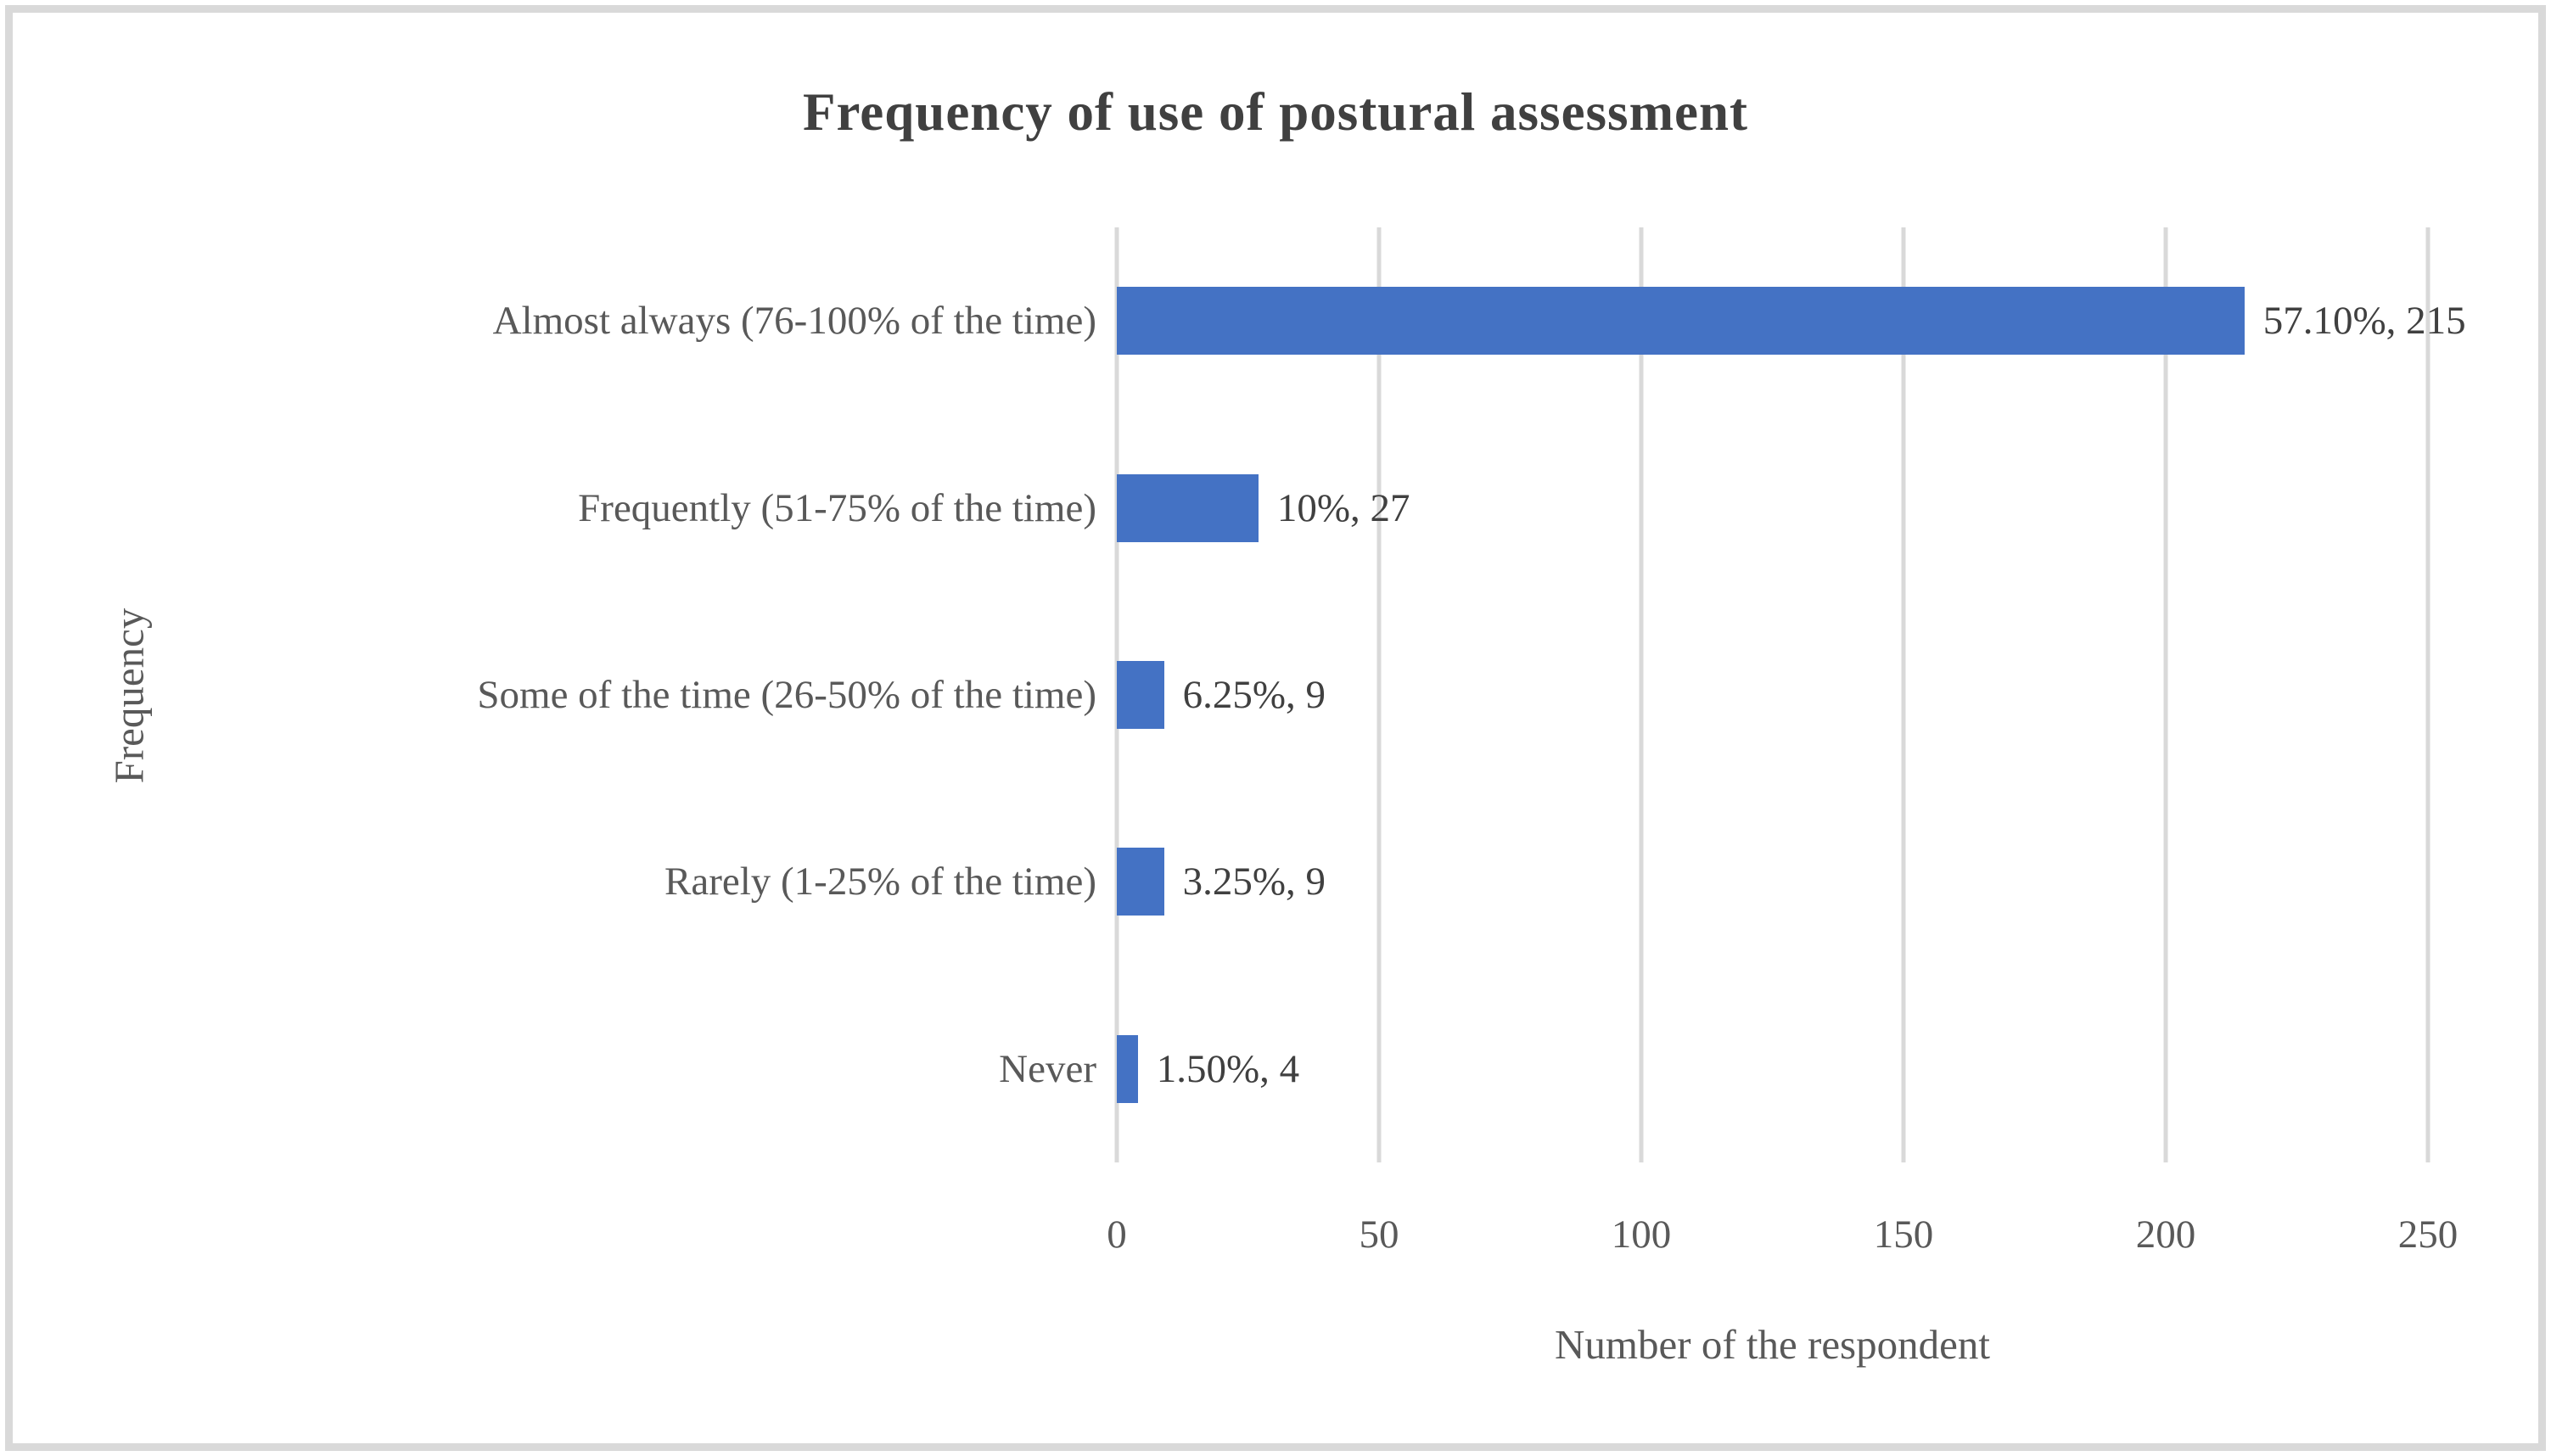 The height and width of the screenshot is (1456, 2551). I want to click on x-axis-tick-label: 150, so click(1903, 1235).